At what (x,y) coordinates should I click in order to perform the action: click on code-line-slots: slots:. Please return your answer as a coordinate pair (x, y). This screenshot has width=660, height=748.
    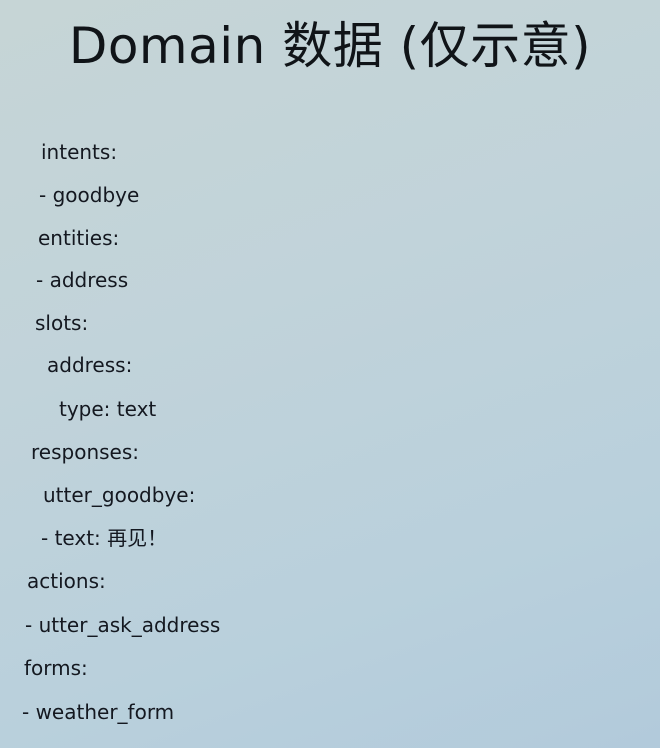
    Looking at the image, I should click on (62, 323).